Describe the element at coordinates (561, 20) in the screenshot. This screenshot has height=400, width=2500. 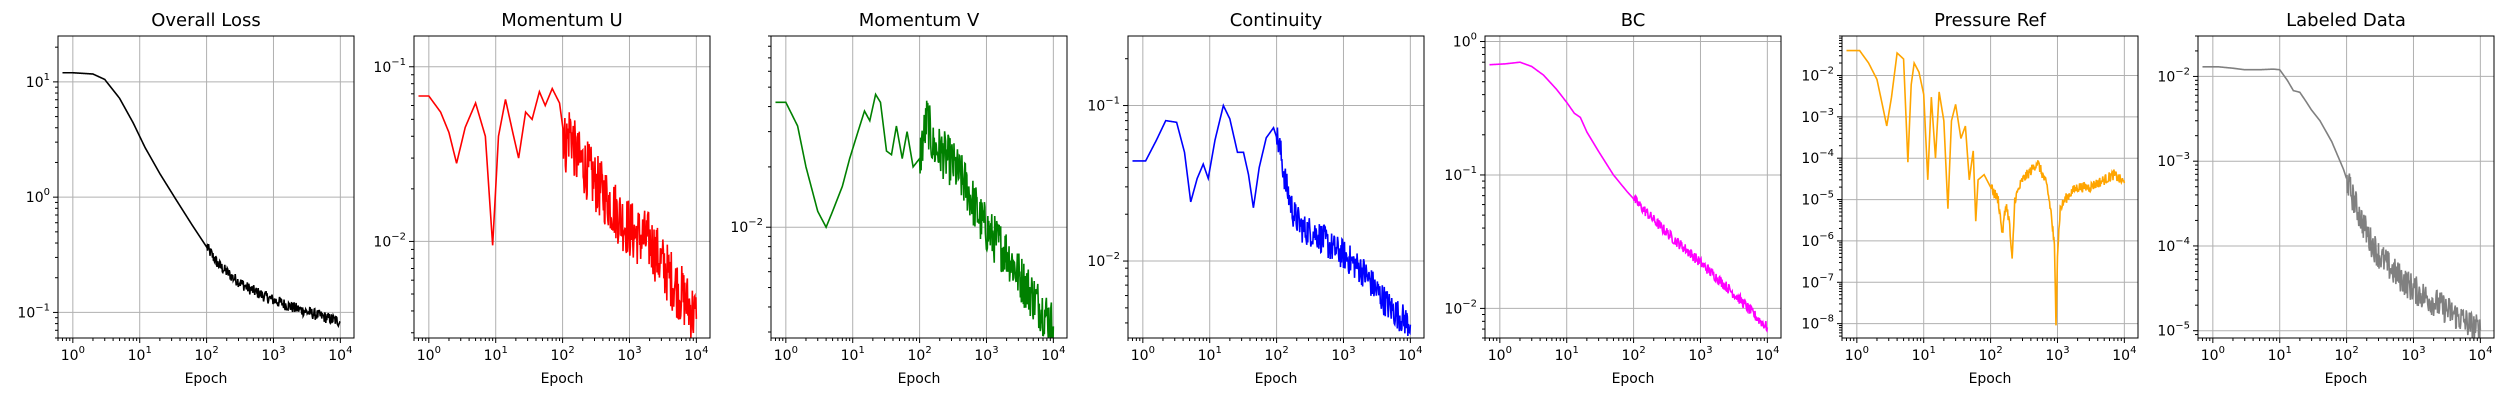
I see `subplot-title: Momentum U` at that location.